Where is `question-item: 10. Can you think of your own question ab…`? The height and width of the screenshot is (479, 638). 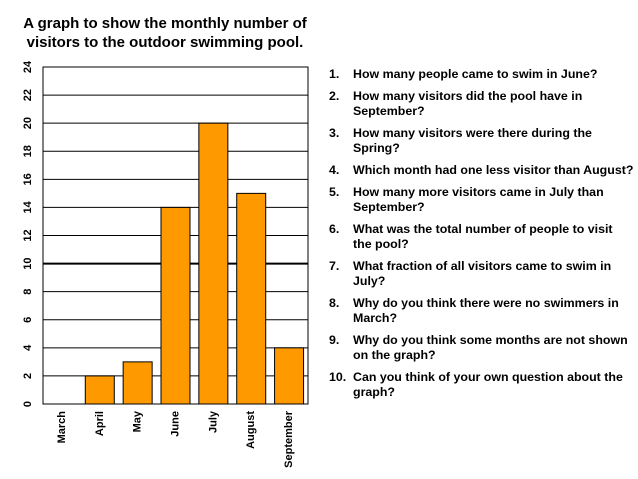 question-item: 10. Can you think of your own question ab… is located at coordinates (481, 385).